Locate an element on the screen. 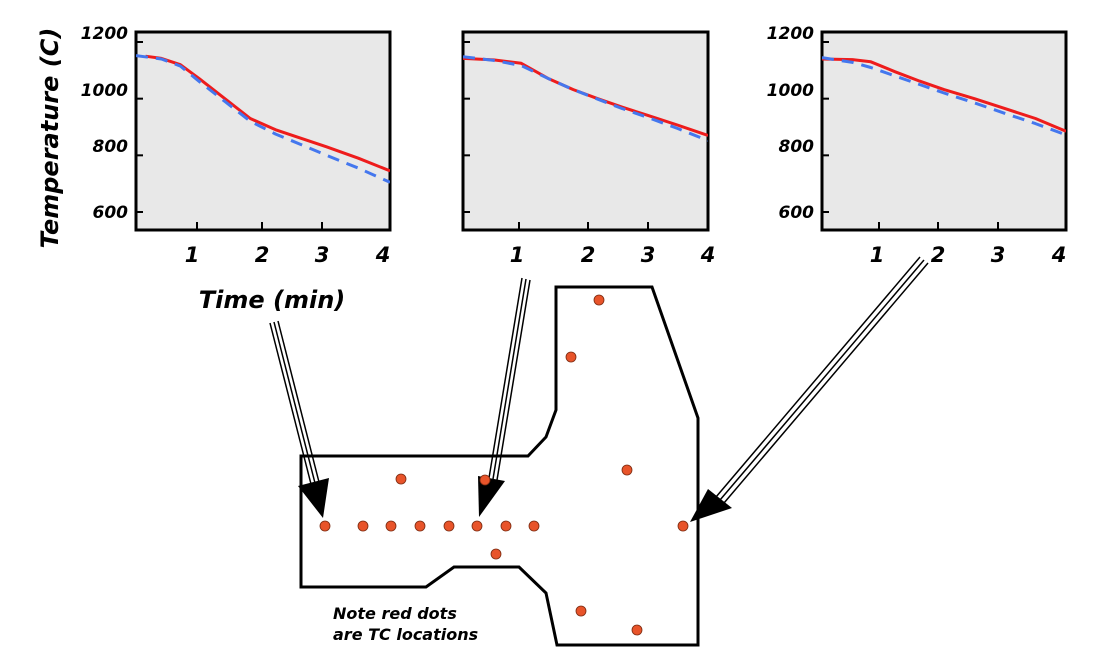 This screenshot has height=656, width=1095. x-axis-title: Time (min) is located at coordinates (272, 300).